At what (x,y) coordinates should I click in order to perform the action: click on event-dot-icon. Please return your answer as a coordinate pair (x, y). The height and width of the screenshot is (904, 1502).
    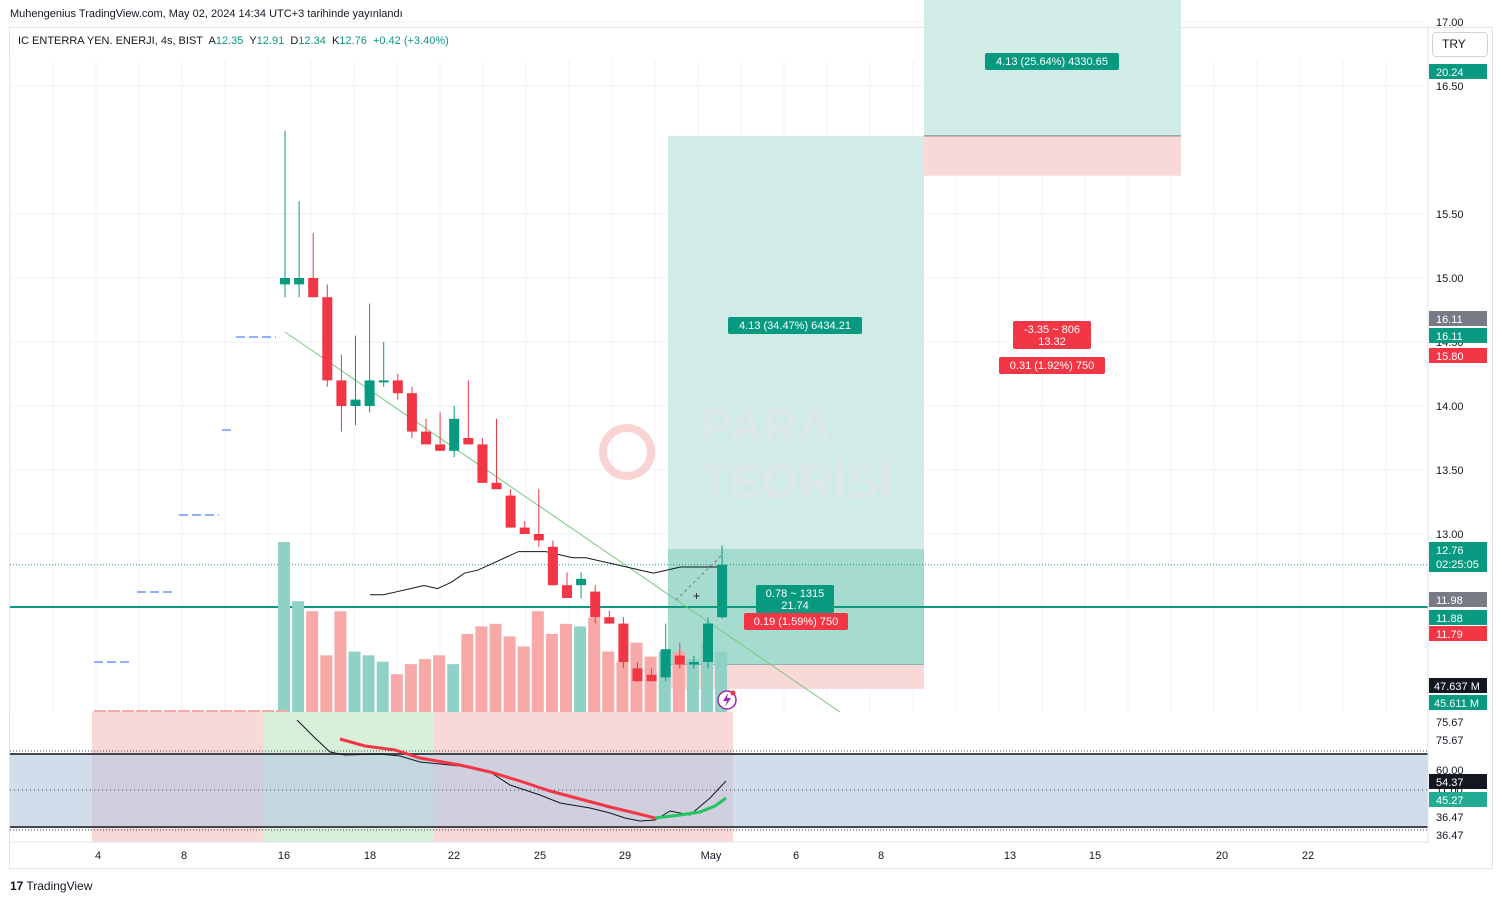
    Looking at the image, I should click on (733, 693).